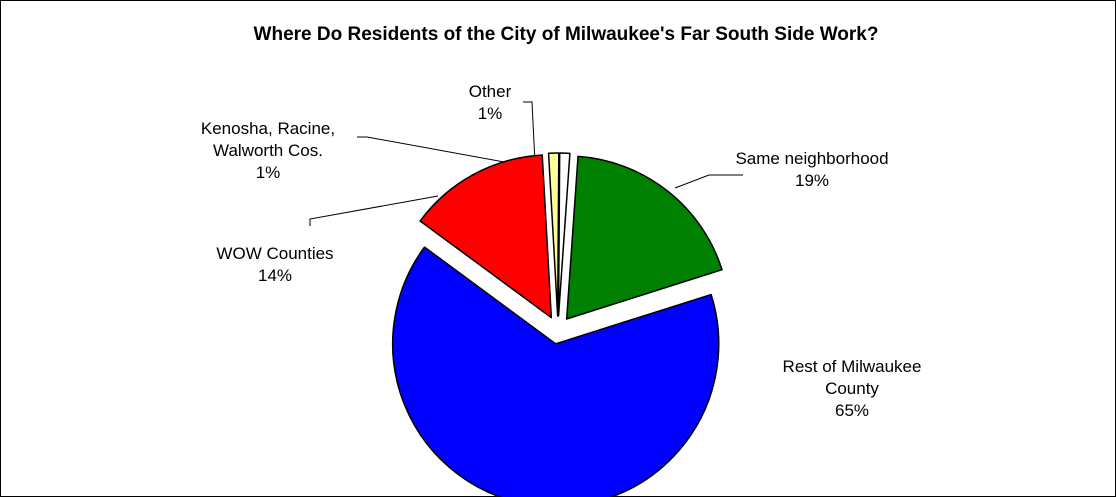 Image resolution: width=1116 pixels, height=497 pixels. I want to click on slice-label-line: County, so click(852, 388).